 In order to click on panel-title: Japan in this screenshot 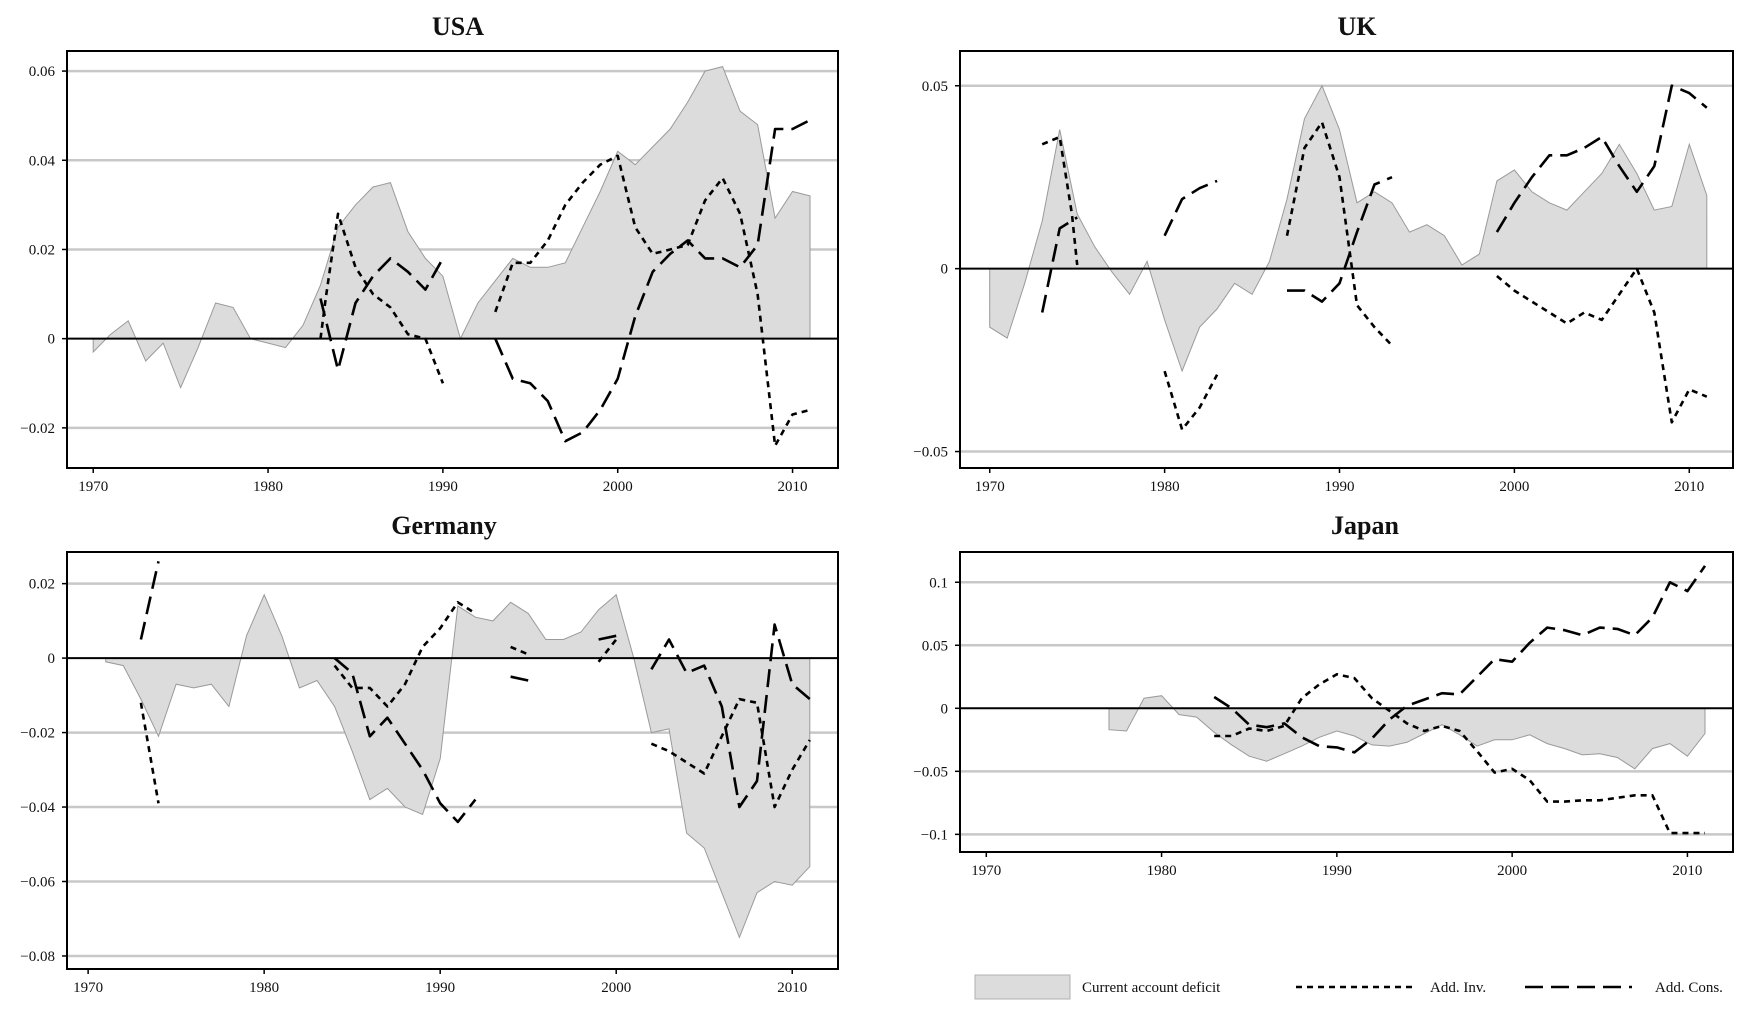, I will do `click(1365, 525)`.